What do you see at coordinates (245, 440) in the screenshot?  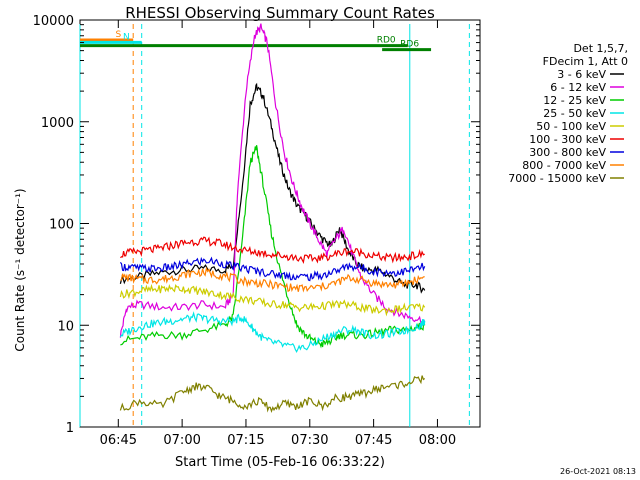 I see `x-tick-label: 07:15` at bounding box center [245, 440].